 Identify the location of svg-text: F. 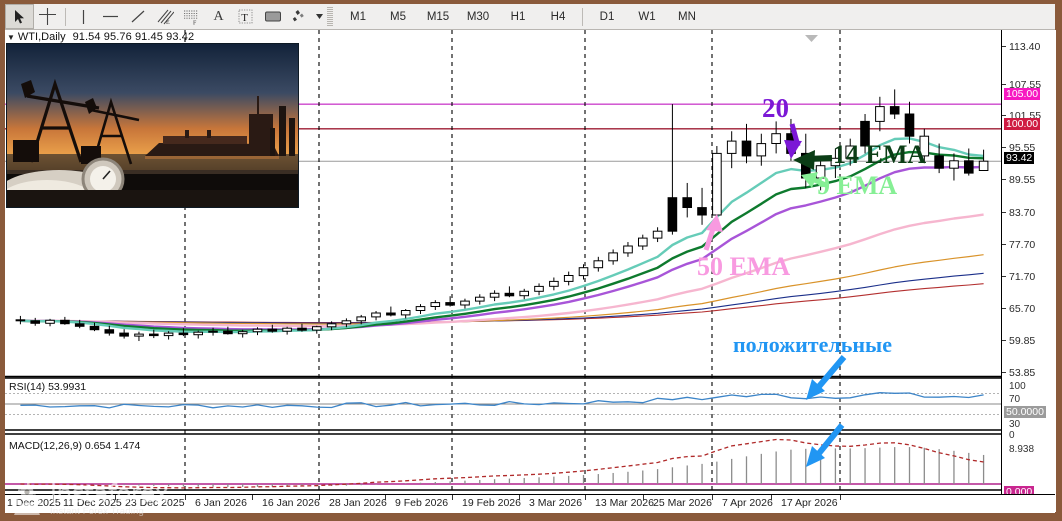
(195, 22).